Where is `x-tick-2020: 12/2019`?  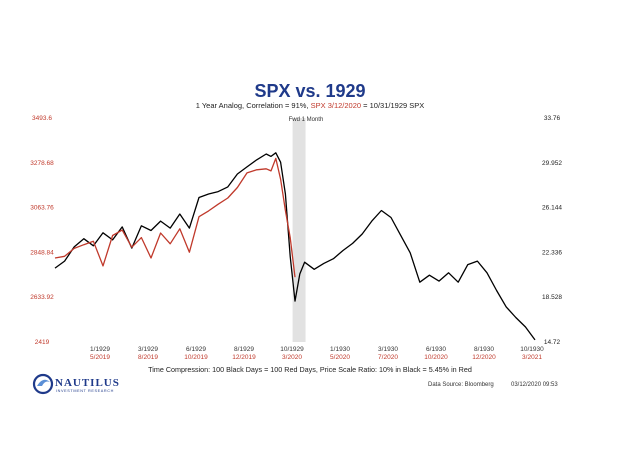 x-tick-2020: 12/2019 is located at coordinates (244, 357).